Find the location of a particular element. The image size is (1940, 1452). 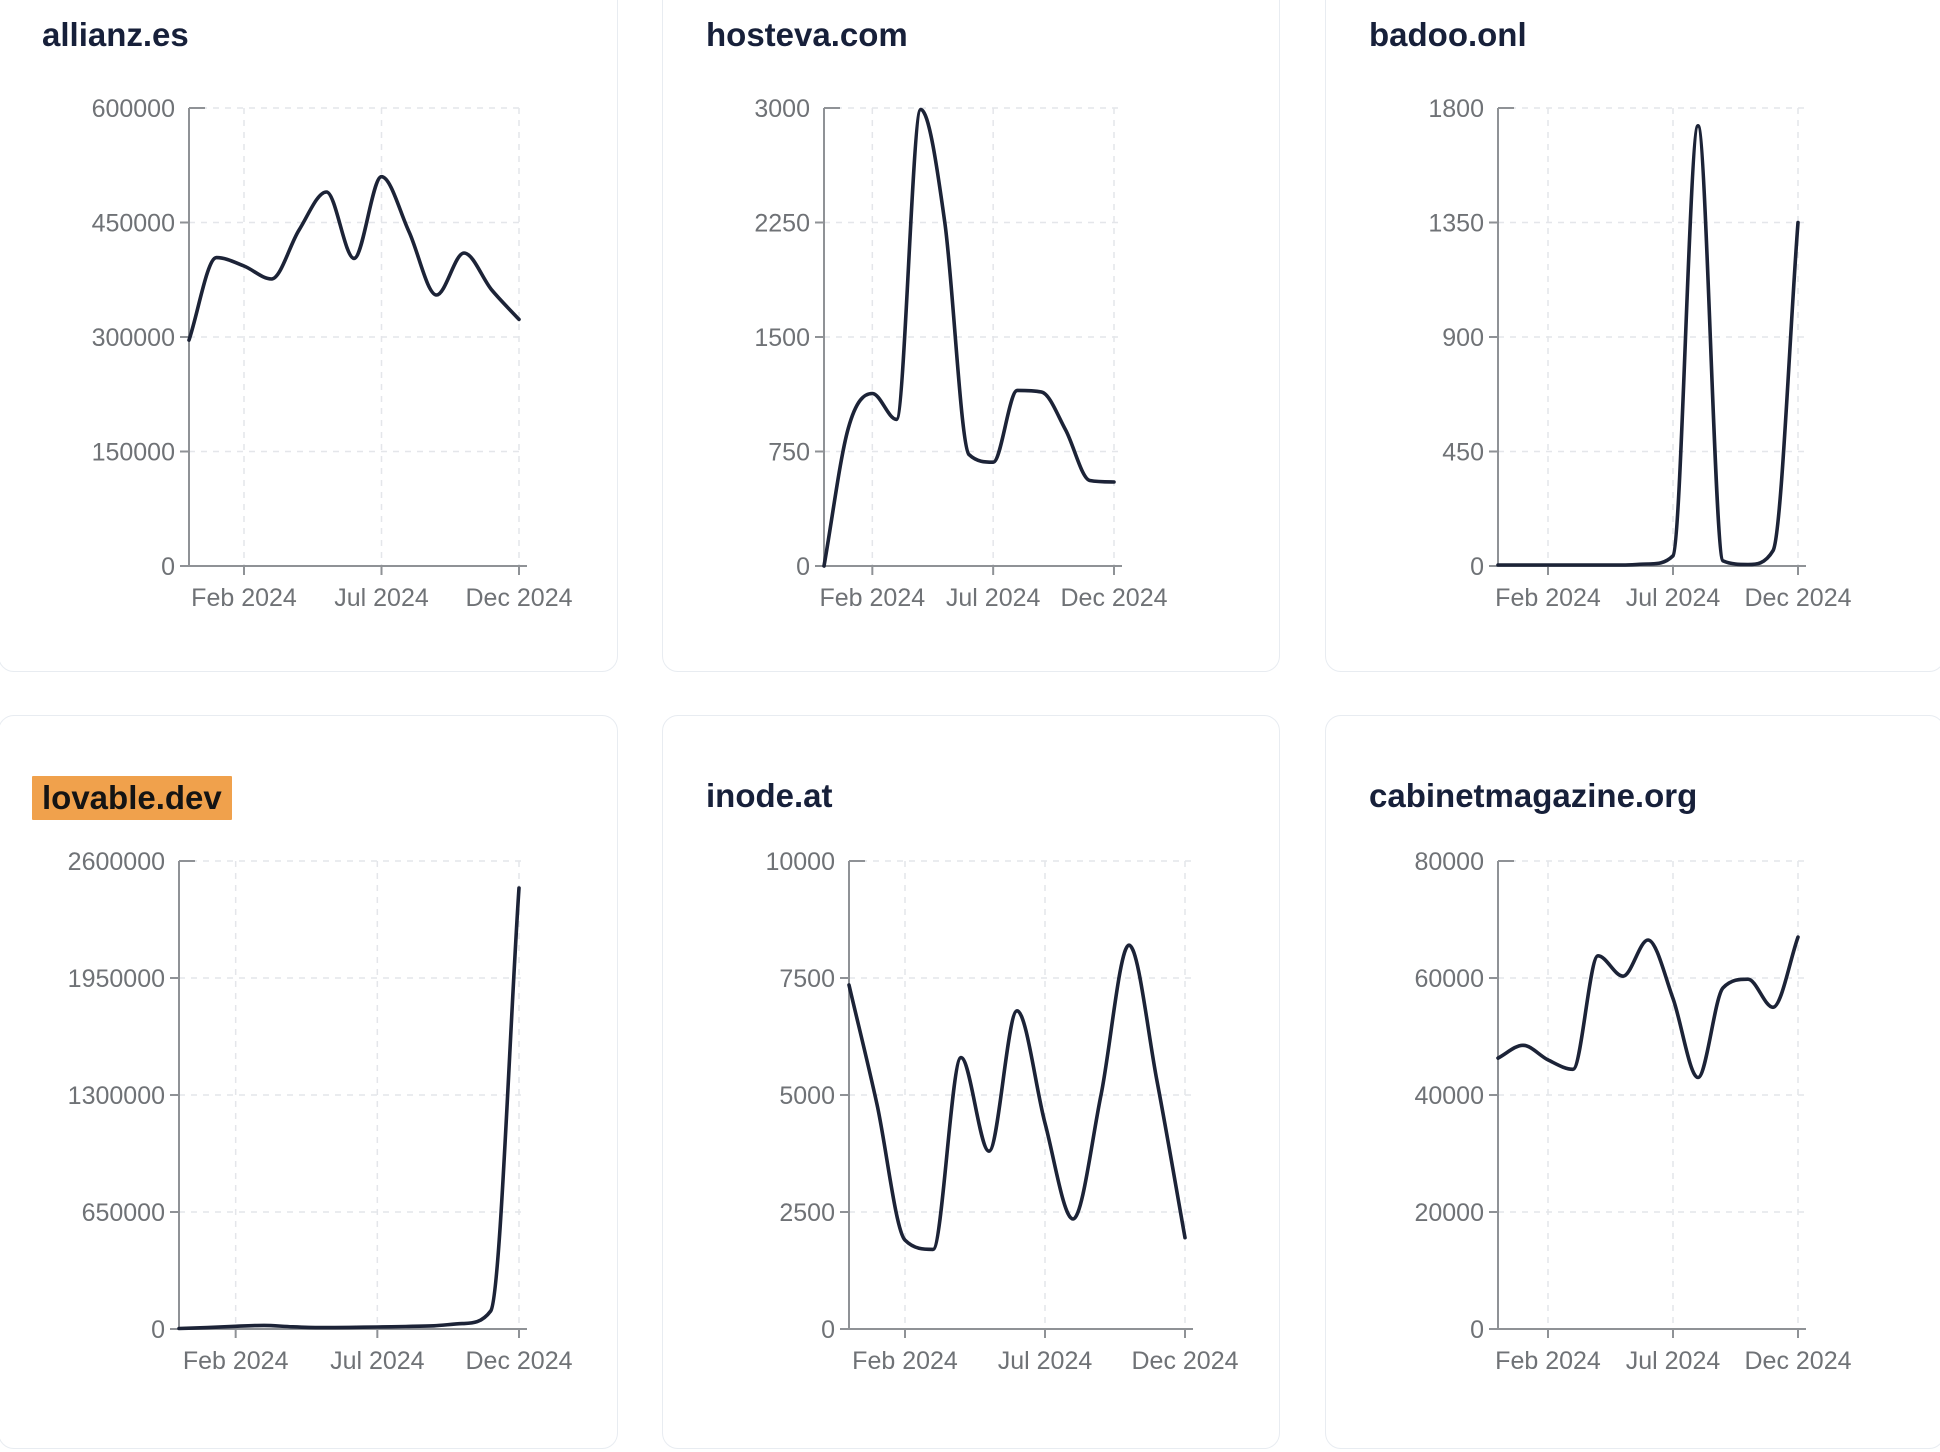

svg-text: 3000 is located at coordinates (782, 109).